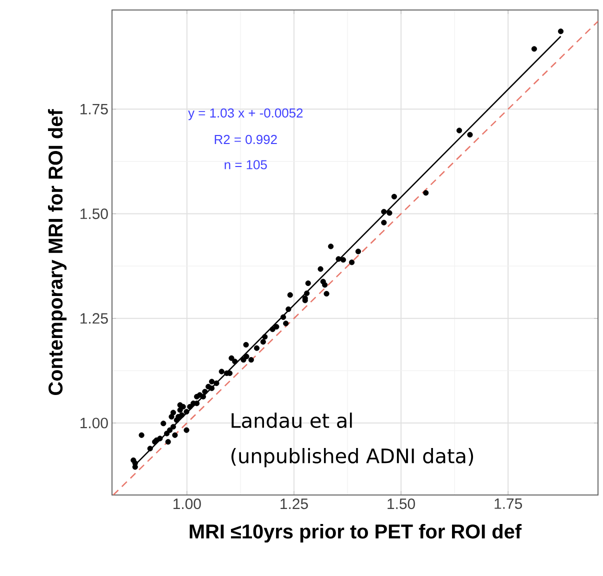  Describe the element at coordinates (245, 114) in the screenshot. I see `annotation: y = 1.03 x + -0.0052` at that location.